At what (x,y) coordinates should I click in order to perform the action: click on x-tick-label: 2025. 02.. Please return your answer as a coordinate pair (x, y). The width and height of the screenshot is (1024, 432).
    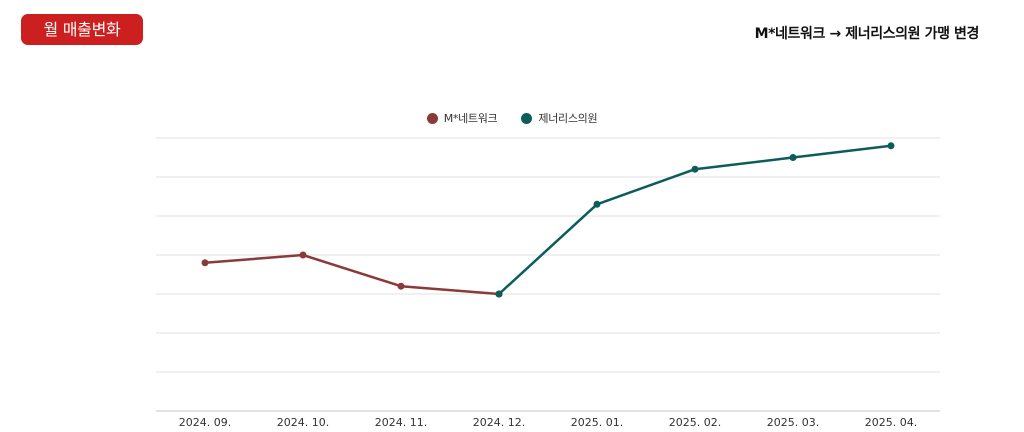
    Looking at the image, I should click on (695, 422).